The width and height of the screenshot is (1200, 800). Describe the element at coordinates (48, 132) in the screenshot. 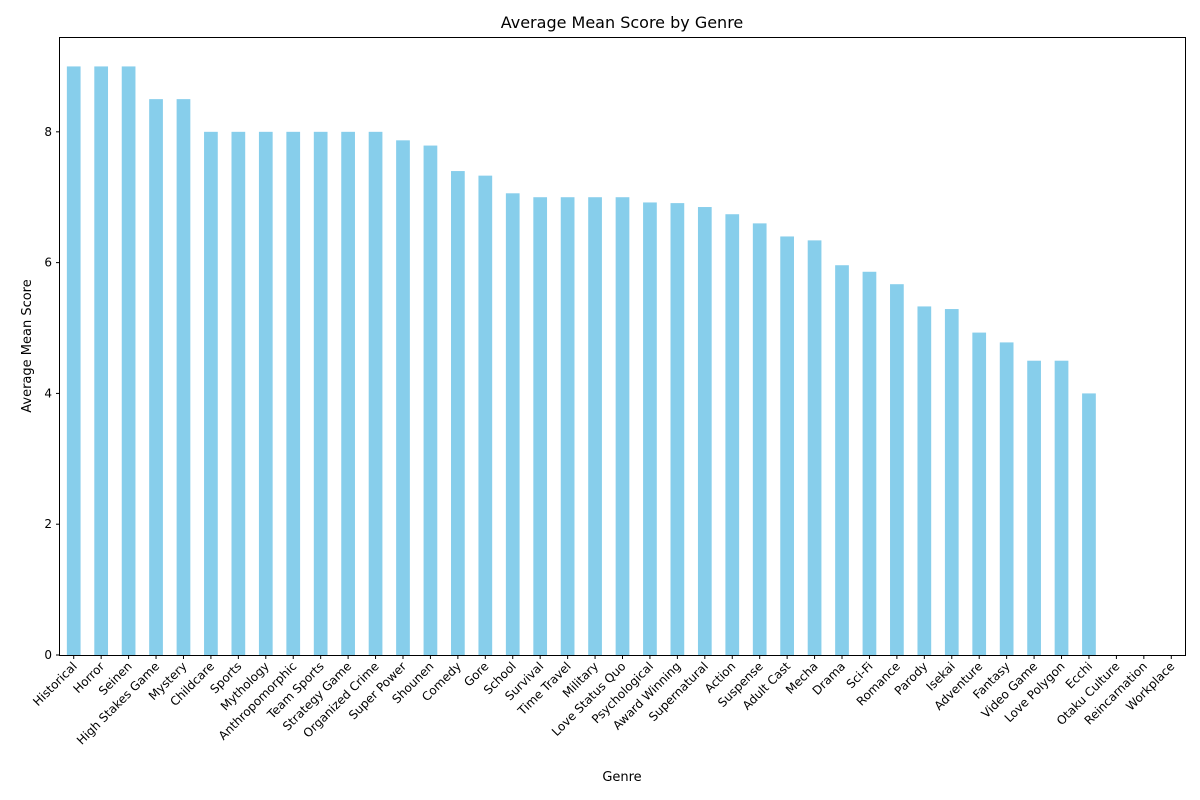

I see `y-tick-label: 8` at that location.